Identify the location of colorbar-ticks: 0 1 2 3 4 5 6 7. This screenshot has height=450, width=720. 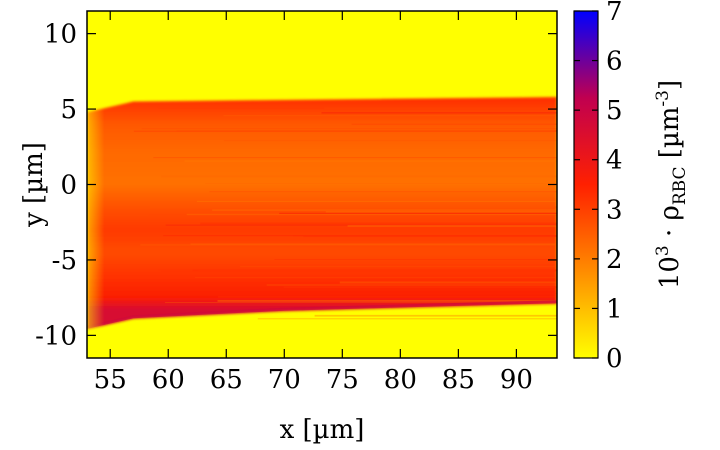
(598, 187).